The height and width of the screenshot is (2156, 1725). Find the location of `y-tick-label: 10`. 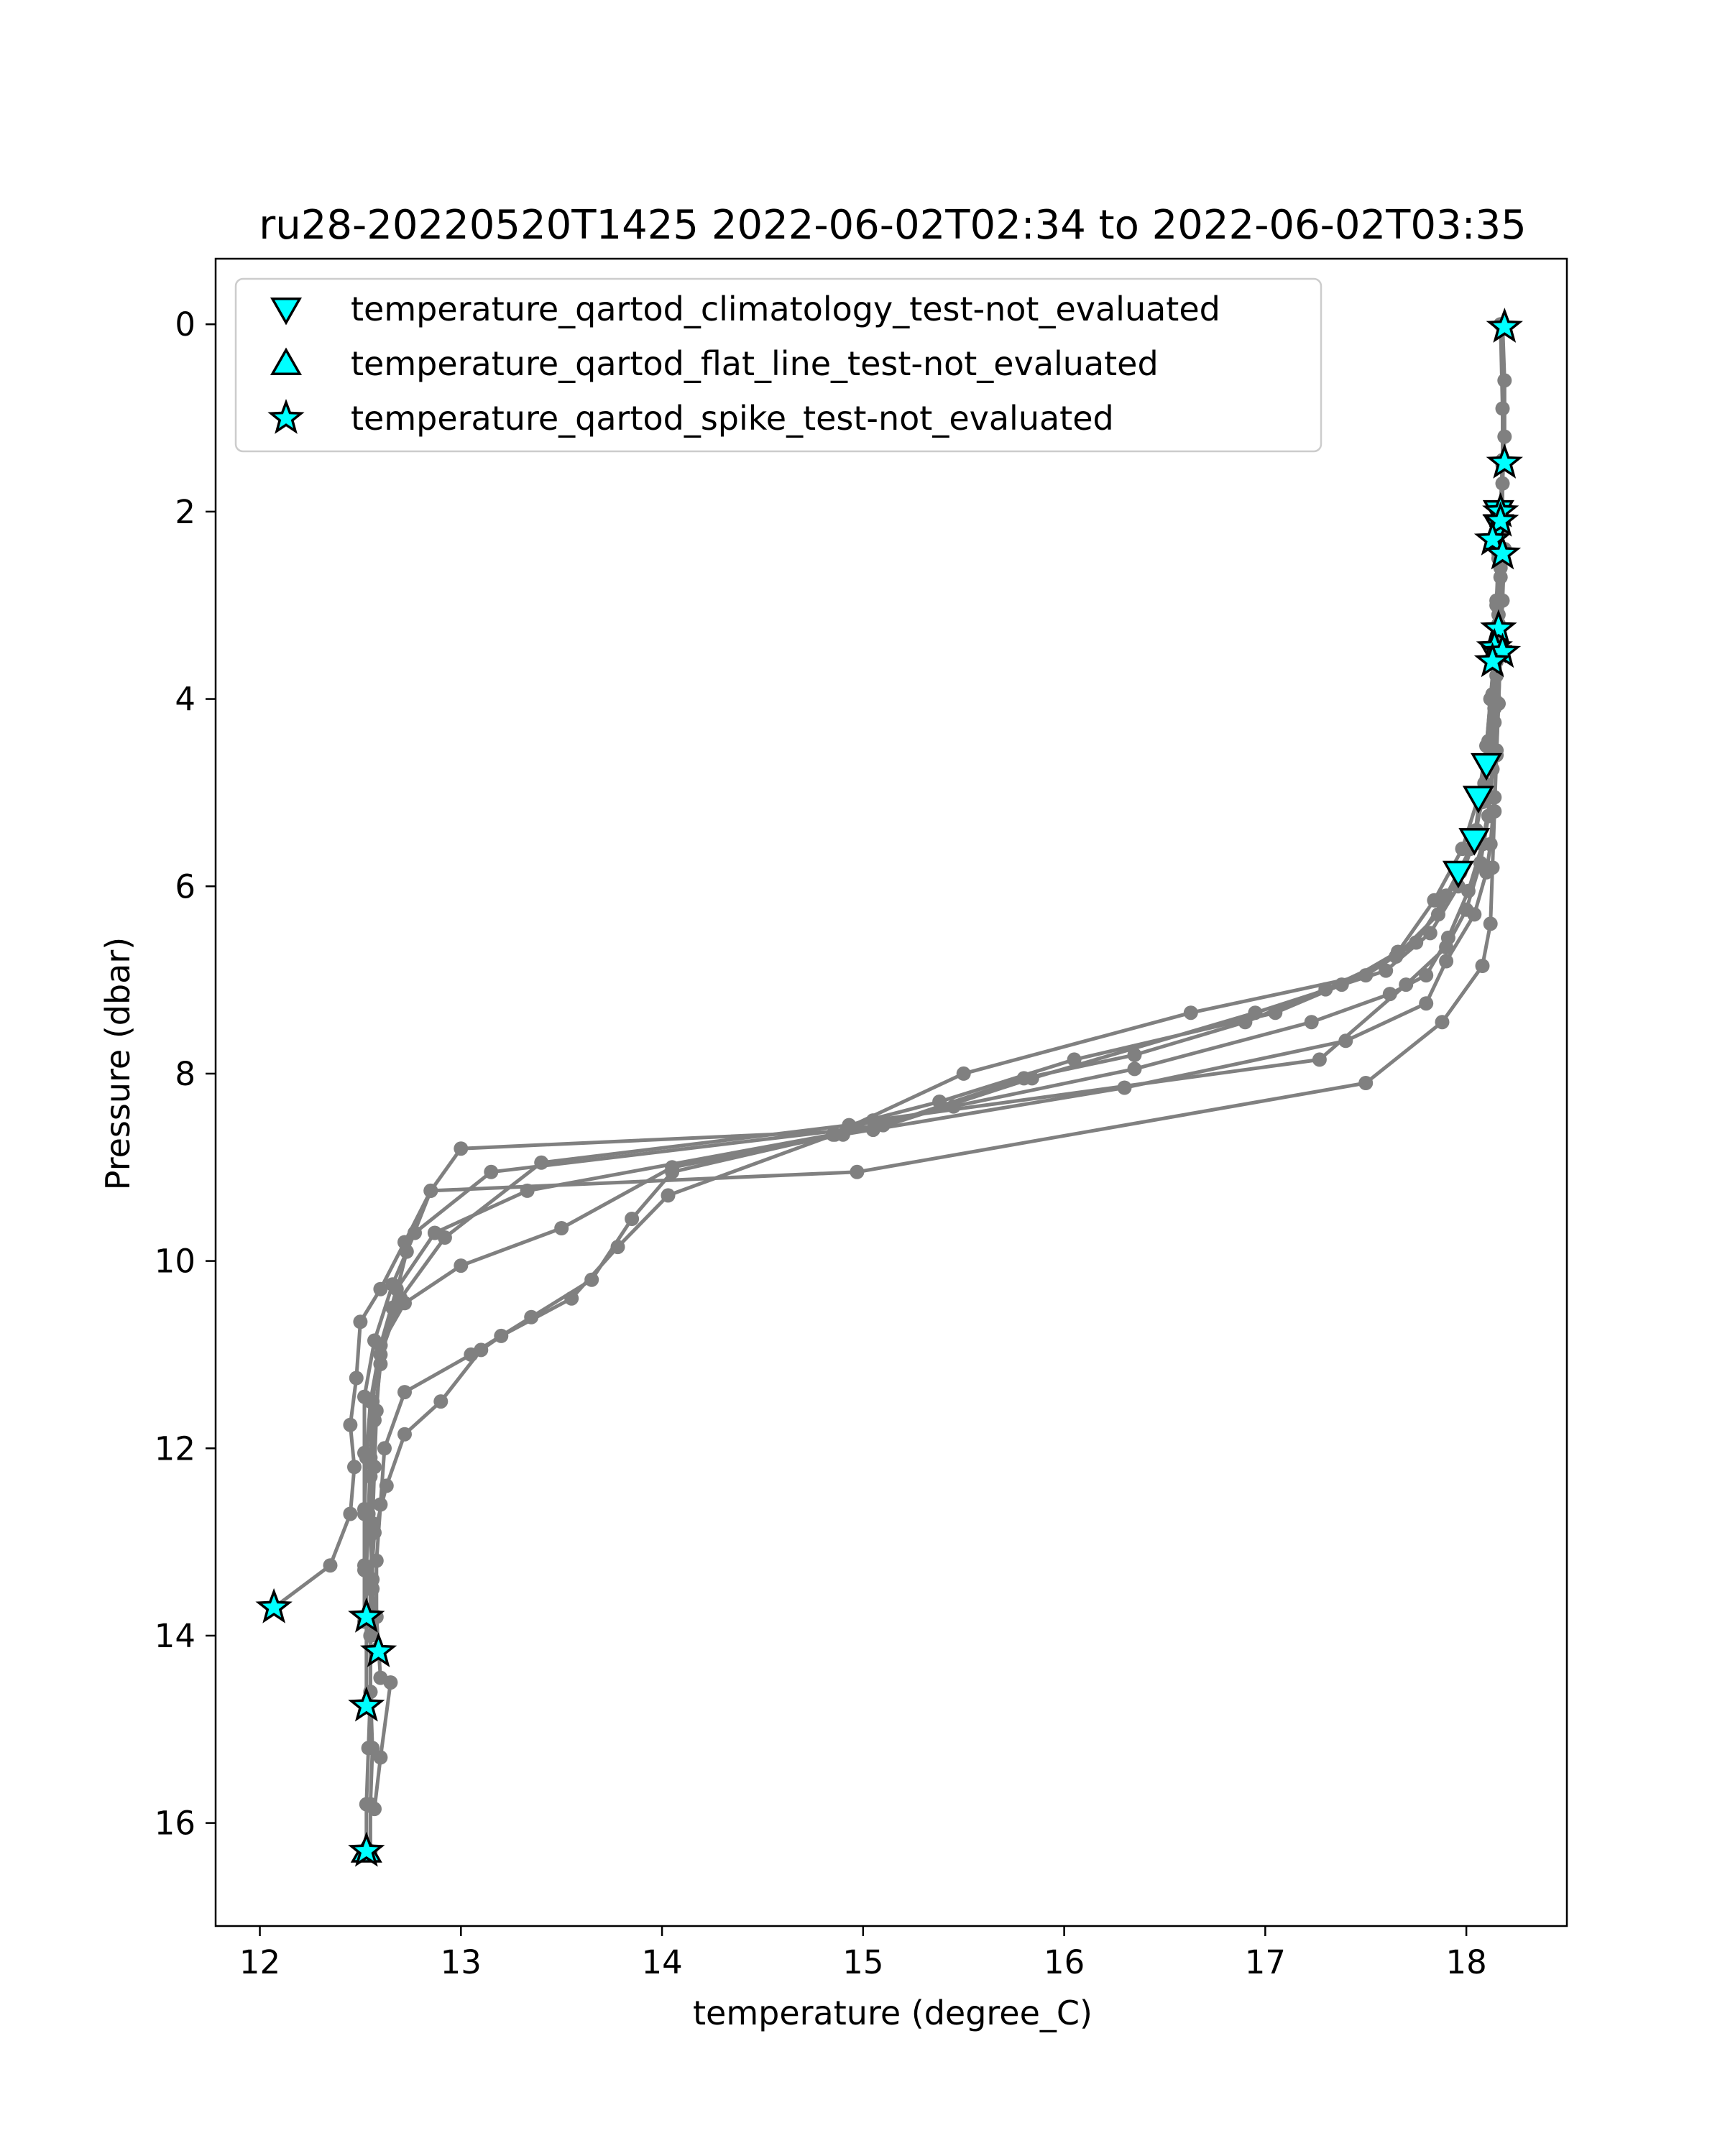

y-tick-label: 10 is located at coordinates (175, 1262).